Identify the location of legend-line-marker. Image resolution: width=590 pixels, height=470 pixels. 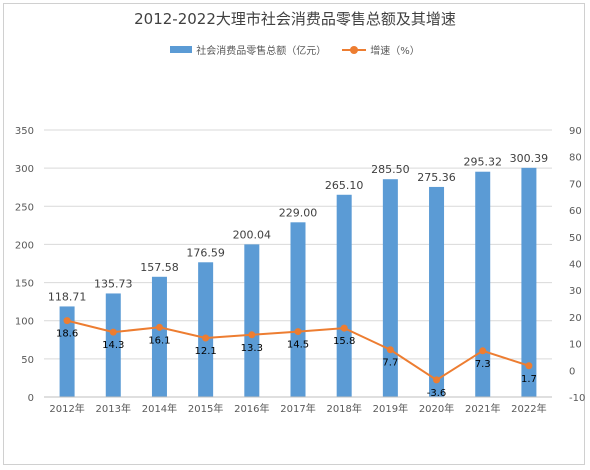
(354, 49).